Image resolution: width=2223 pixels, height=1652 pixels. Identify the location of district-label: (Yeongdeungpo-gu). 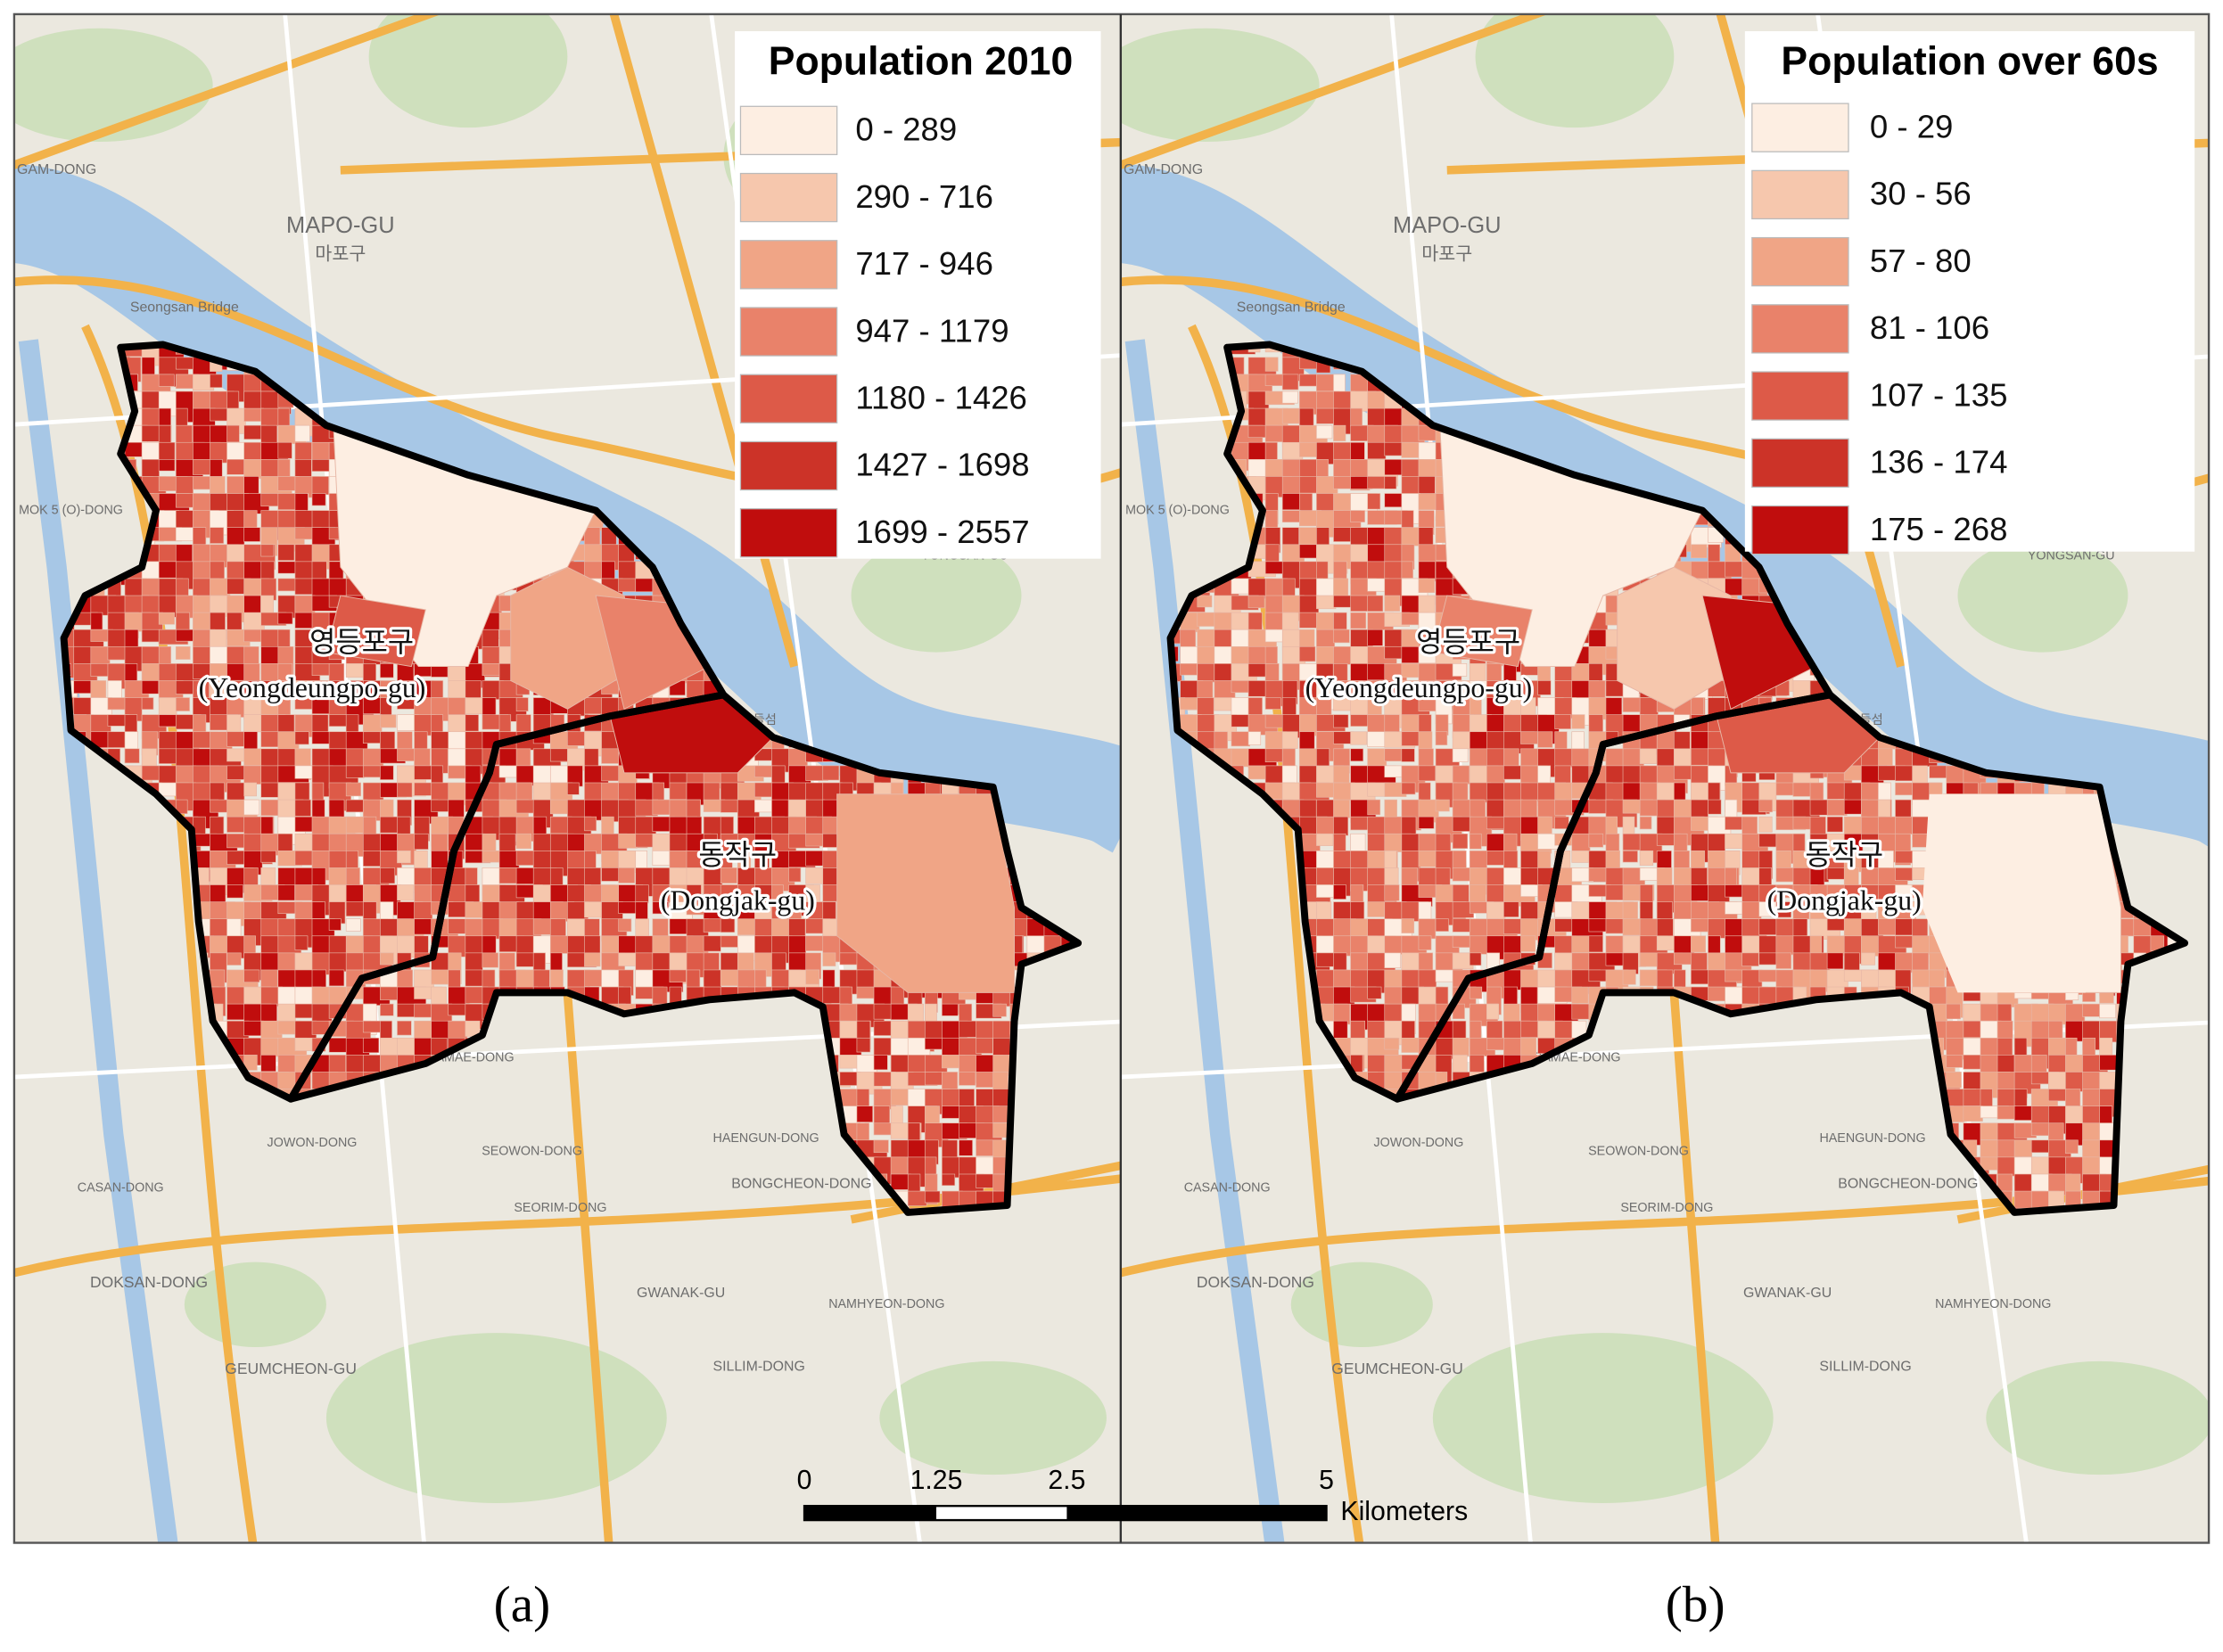
(312, 687).